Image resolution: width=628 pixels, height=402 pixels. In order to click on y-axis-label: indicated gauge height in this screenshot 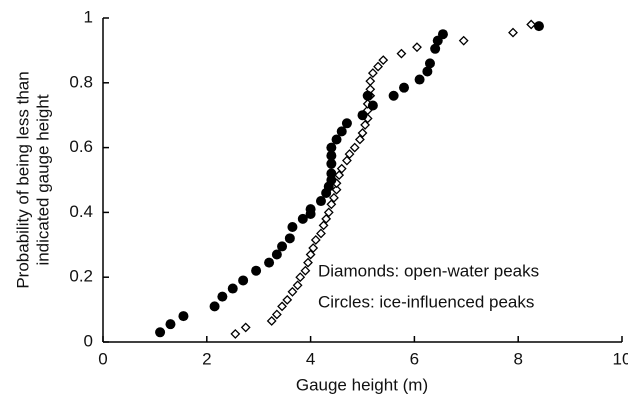, I will do `click(42, 179)`.